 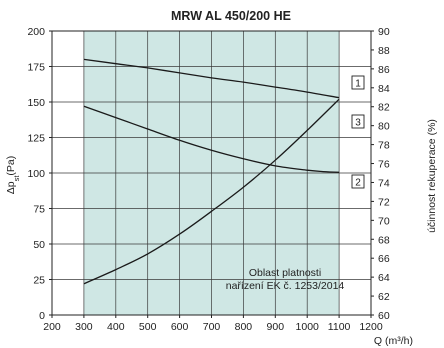 What do you see at coordinates (36, 68) in the screenshot?
I see `y-left-tick-label: 175` at bounding box center [36, 68].